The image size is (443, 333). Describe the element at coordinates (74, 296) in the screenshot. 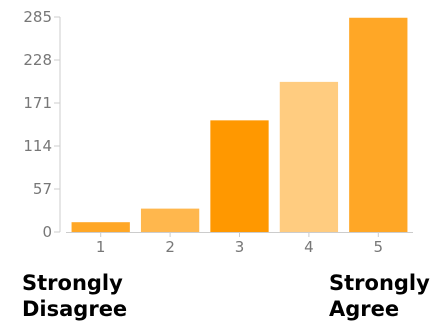

I see `scale-label-strongly-disagree: Strongly Disagree` at that location.